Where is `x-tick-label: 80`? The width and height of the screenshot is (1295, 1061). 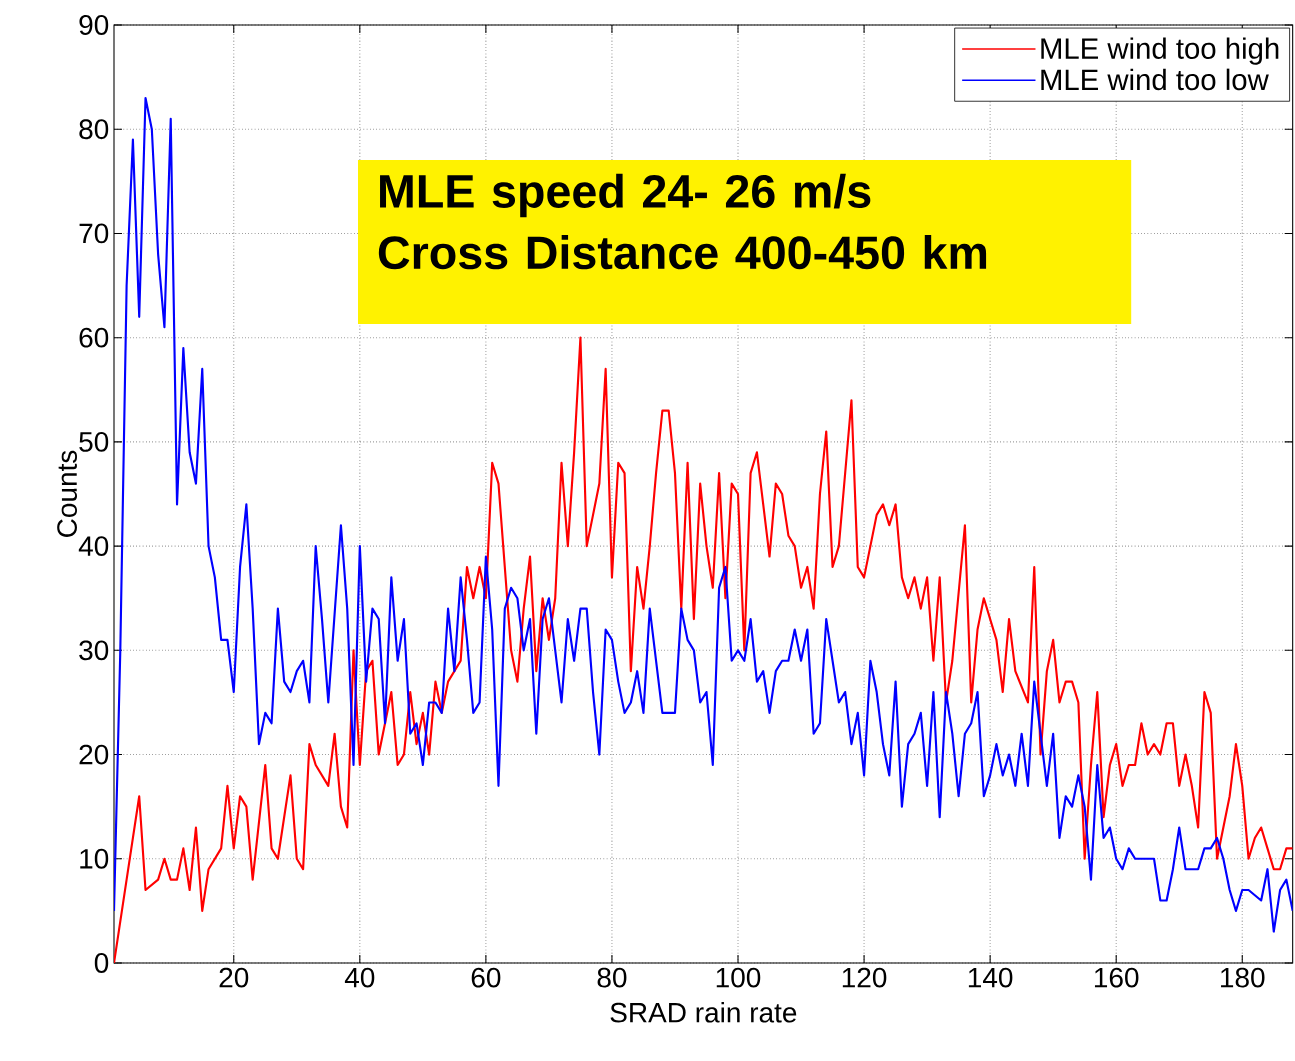
x-tick-label: 80 is located at coordinates (612, 977).